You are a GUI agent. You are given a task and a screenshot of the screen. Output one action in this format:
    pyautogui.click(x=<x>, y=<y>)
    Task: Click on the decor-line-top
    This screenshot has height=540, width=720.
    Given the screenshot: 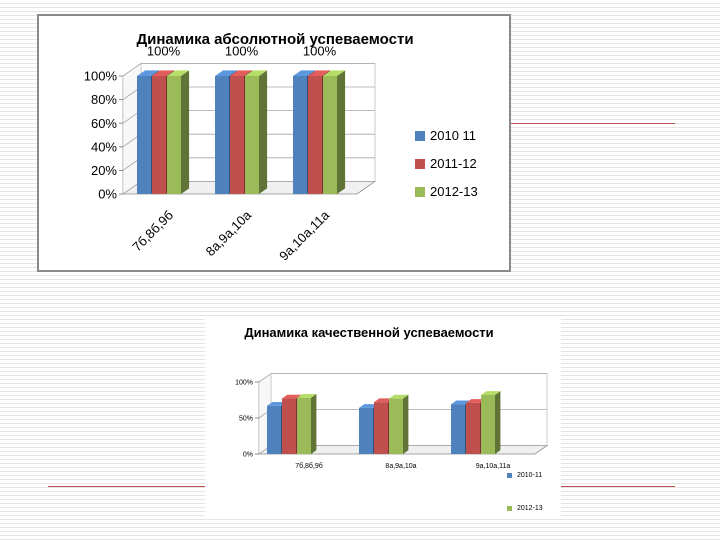 What is the action you would take?
    pyautogui.click(x=593, y=123)
    